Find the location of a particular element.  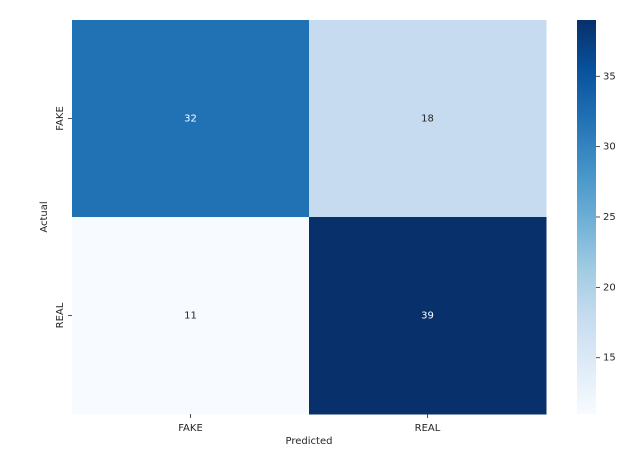

colorbar-tick-label: 30 is located at coordinates (609, 147).